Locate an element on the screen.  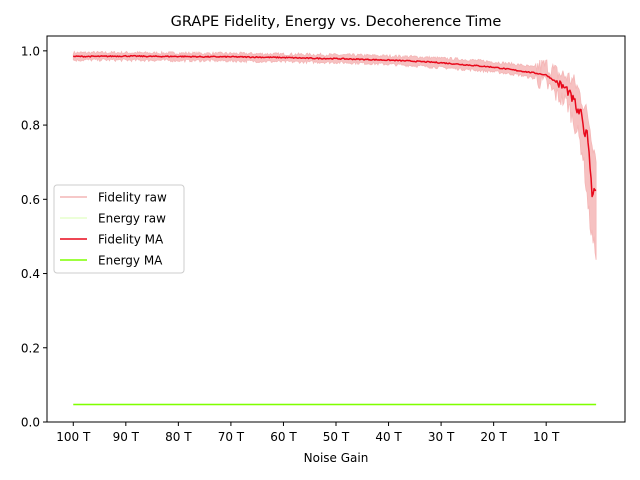
x-tick-label: 90 T is located at coordinates (126, 437).